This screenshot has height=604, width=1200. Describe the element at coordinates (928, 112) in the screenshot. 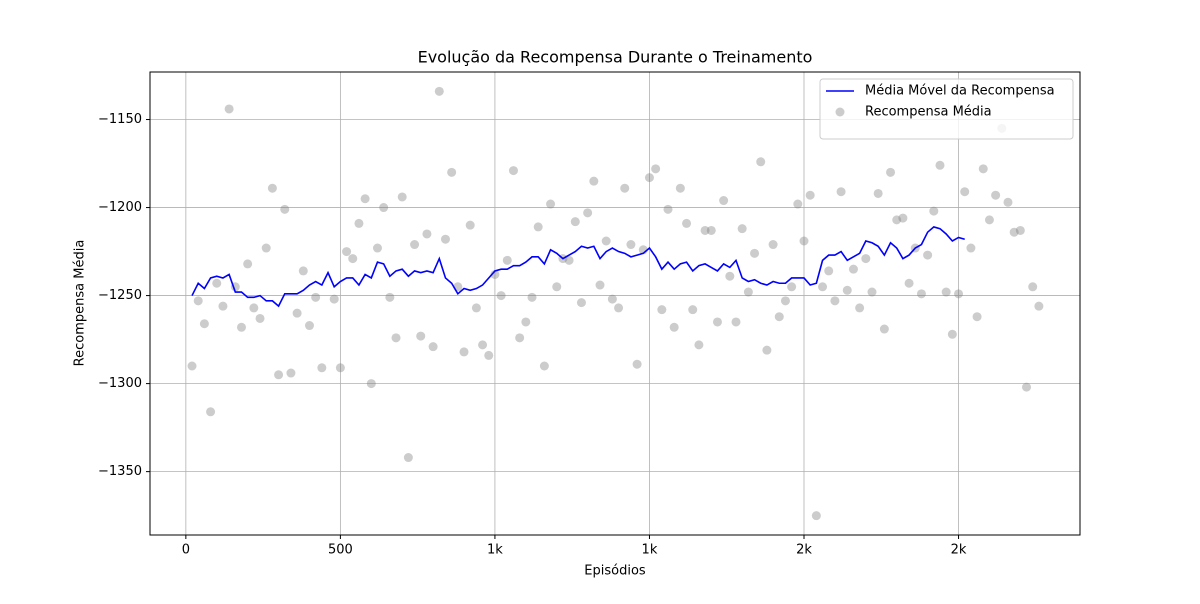

I see `legend-label: Recompensa Média` at that location.